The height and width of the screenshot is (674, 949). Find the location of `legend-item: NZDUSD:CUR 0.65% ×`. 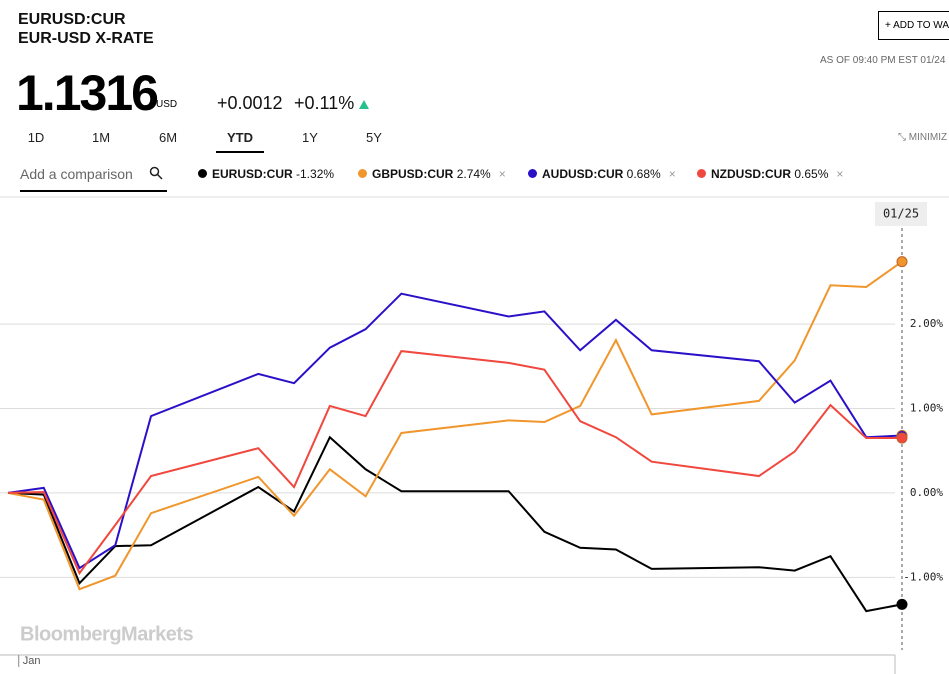

legend-item: NZDUSD:CUR 0.65% × is located at coordinates (770, 174).